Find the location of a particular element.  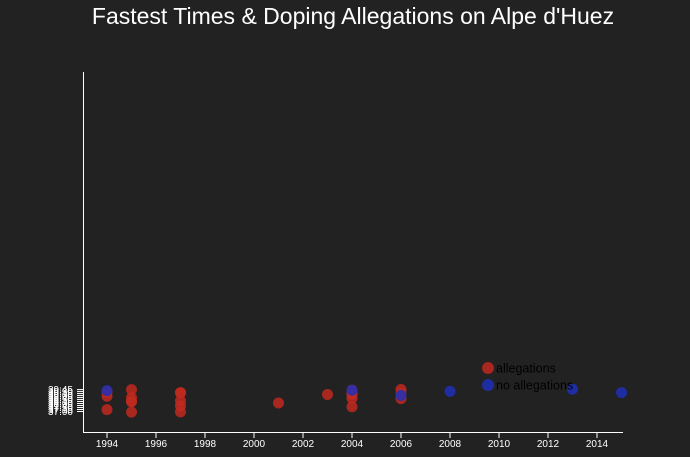

y-tick-label: 38:30 is located at coordinates (60, 400).